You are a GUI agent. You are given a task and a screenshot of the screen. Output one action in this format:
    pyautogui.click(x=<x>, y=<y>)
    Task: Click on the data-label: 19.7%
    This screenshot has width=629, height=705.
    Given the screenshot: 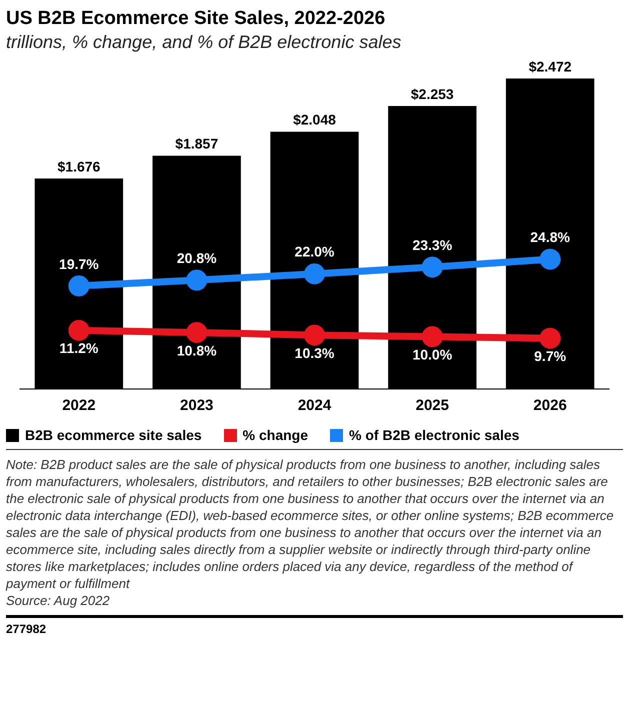 What is the action you would take?
    pyautogui.click(x=79, y=264)
    